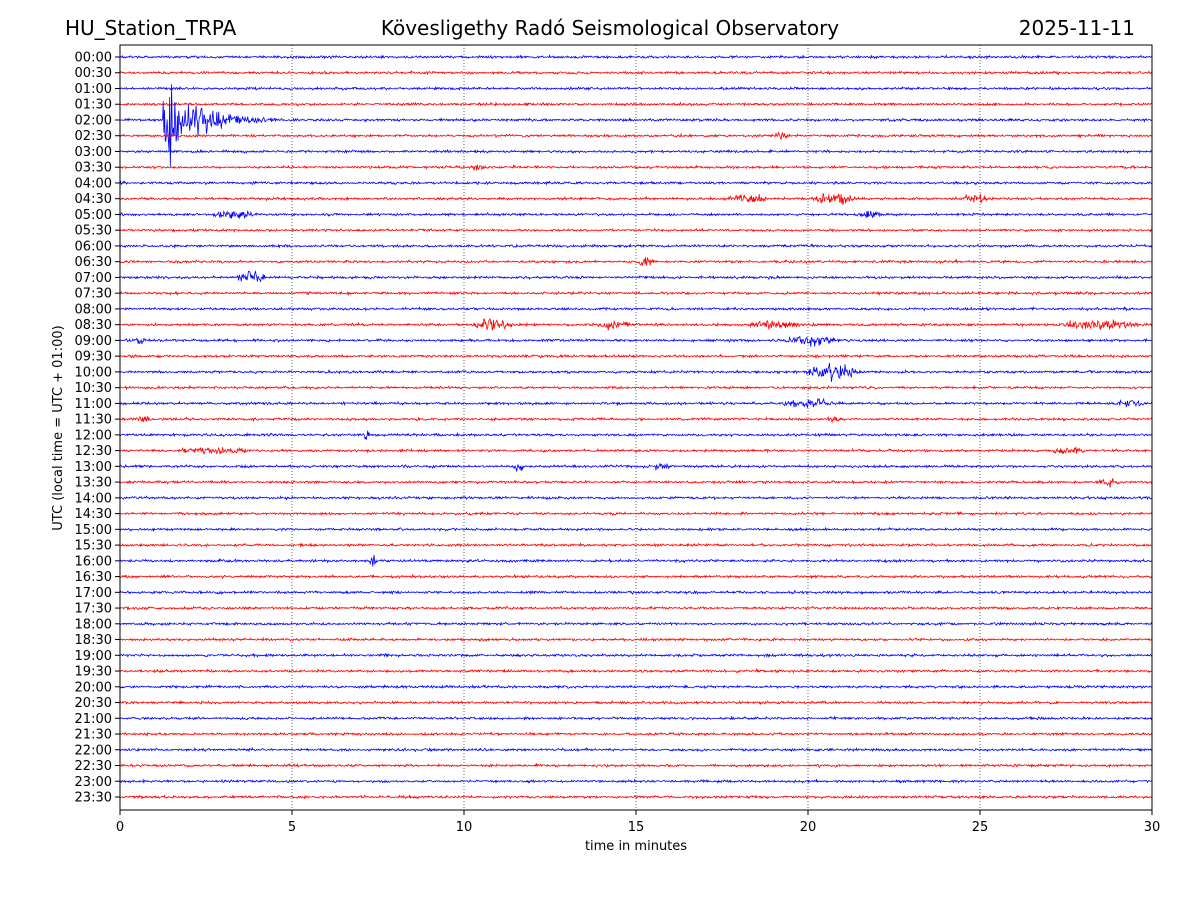 This screenshot has height=904, width=1200. What do you see at coordinates (93, 309) in the screenshot?
I see `y-tick-label: 08:00` at bounding box center [93, 309].